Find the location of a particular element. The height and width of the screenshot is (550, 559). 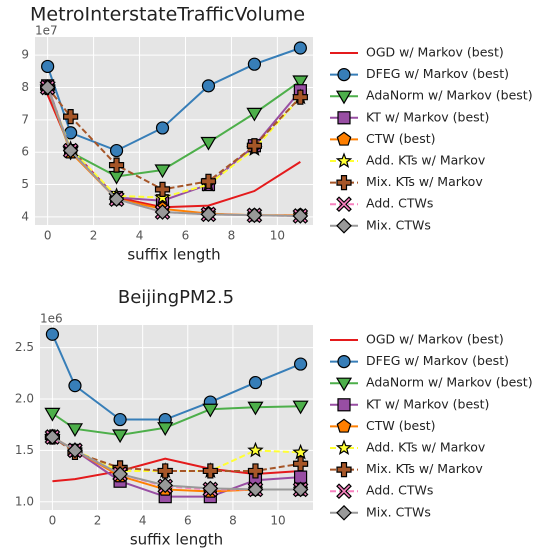

y-tick-label: 1.5 is located at coordinates (24, 450).